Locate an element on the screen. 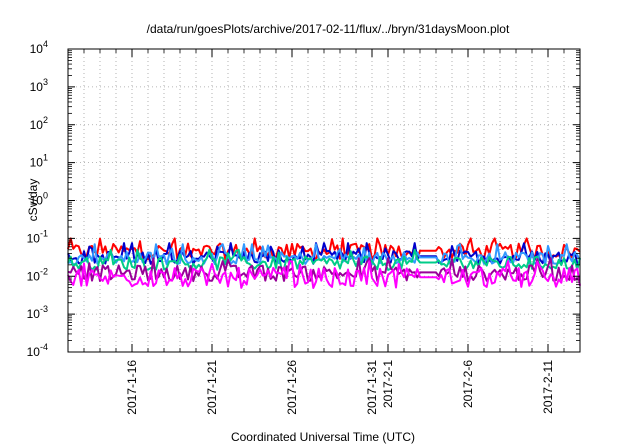 The image size is (640, 448). y-tick-label: 10⁻⁴ is located at coordinates (37, 350).